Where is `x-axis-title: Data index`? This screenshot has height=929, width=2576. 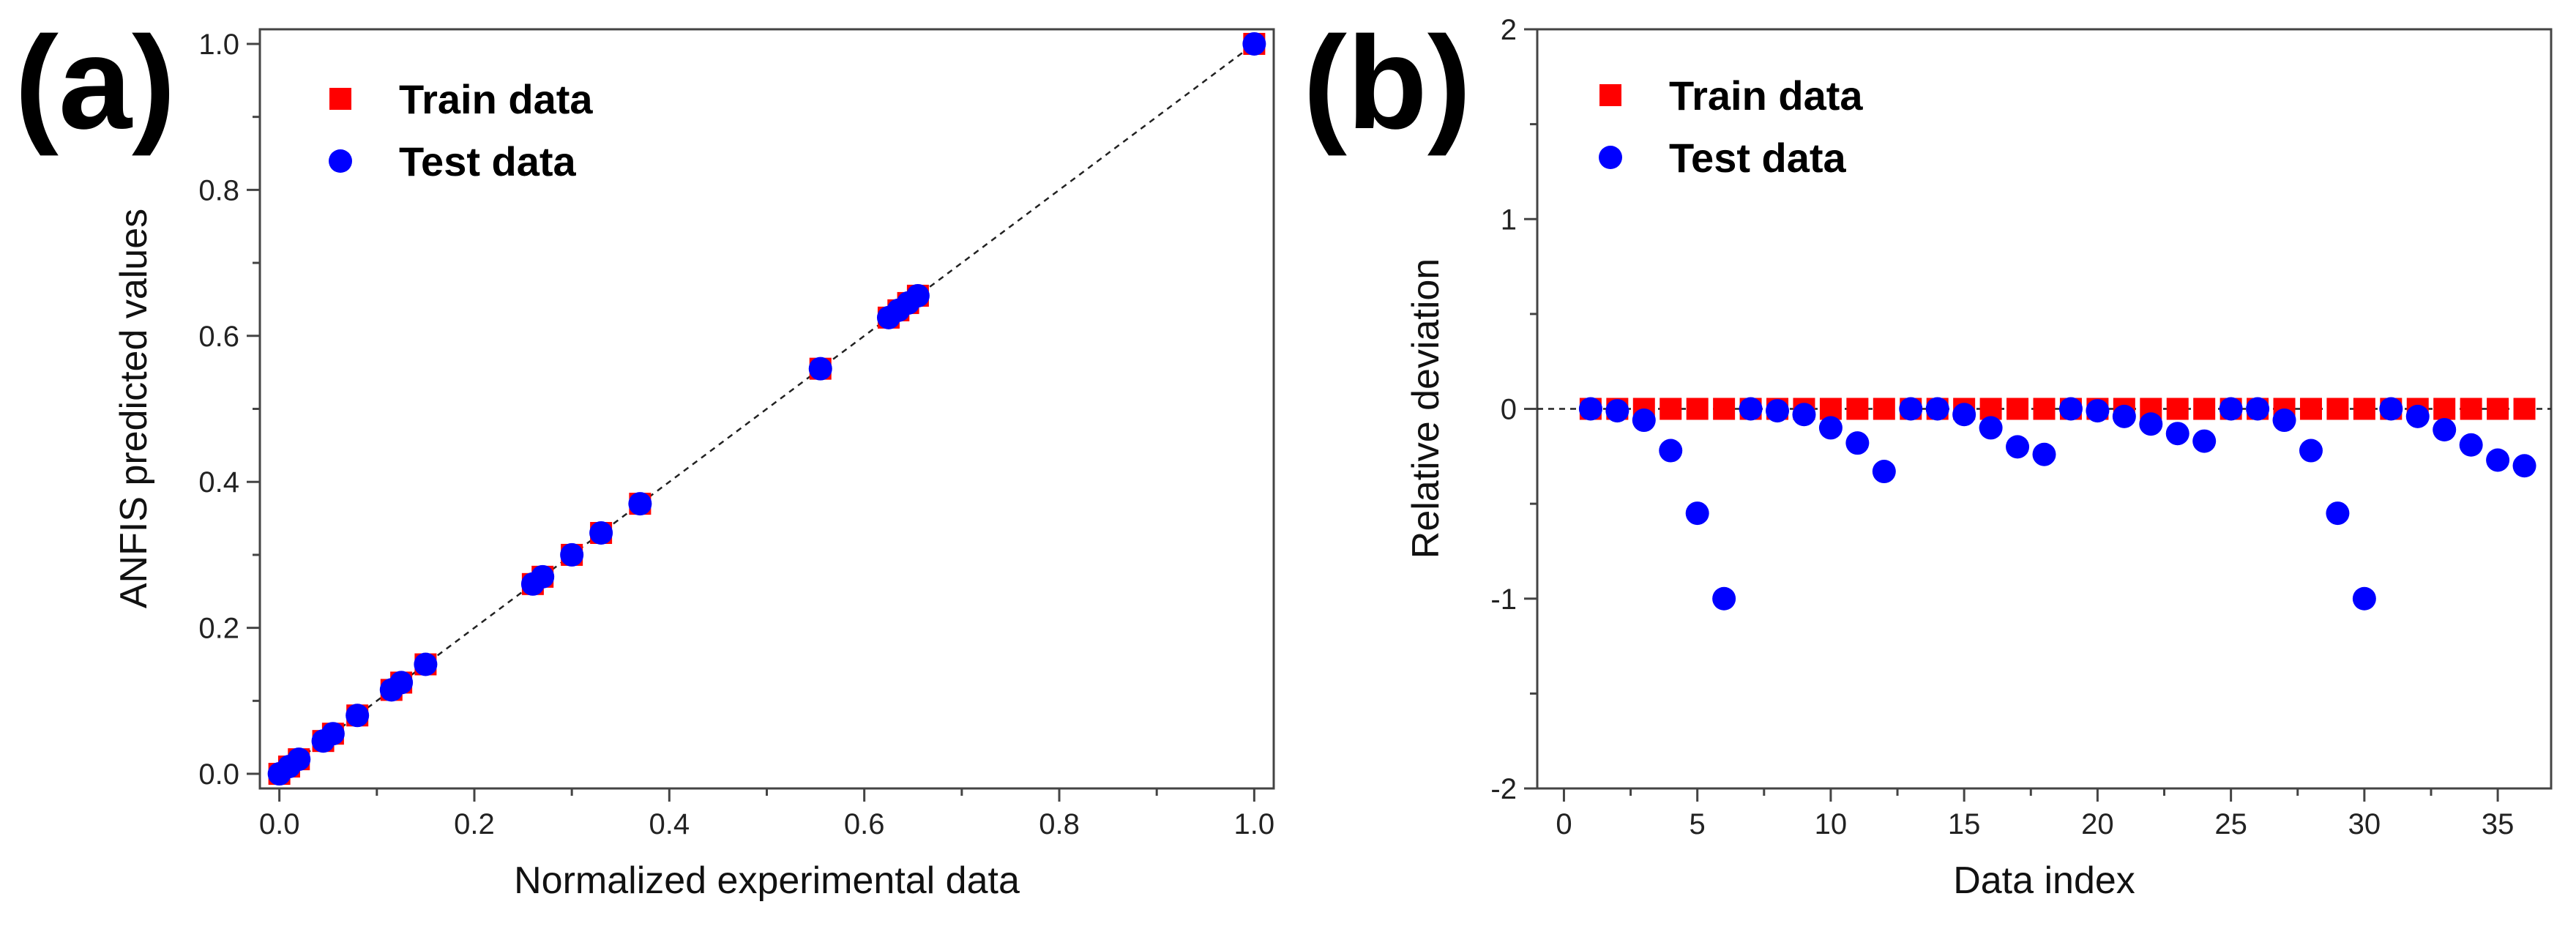 x-axis-title: Data index is located at coordinates (2044, 880).